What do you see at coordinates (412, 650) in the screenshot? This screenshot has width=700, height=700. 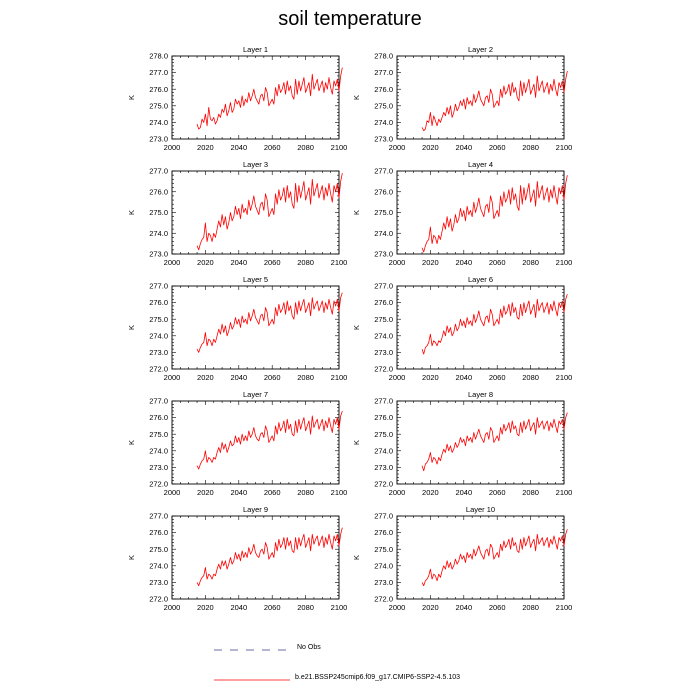 I see `legend-no-obs: No Obs` at bounding box center [412, 650].